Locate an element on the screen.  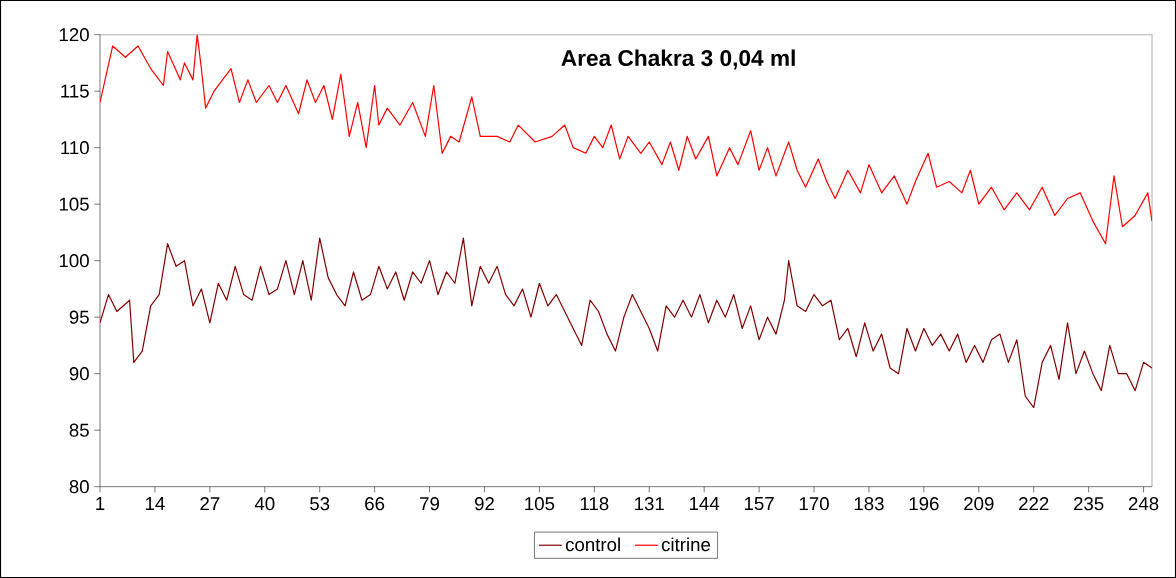
x-tick-label: 66 is located at coordinates (375, 504).